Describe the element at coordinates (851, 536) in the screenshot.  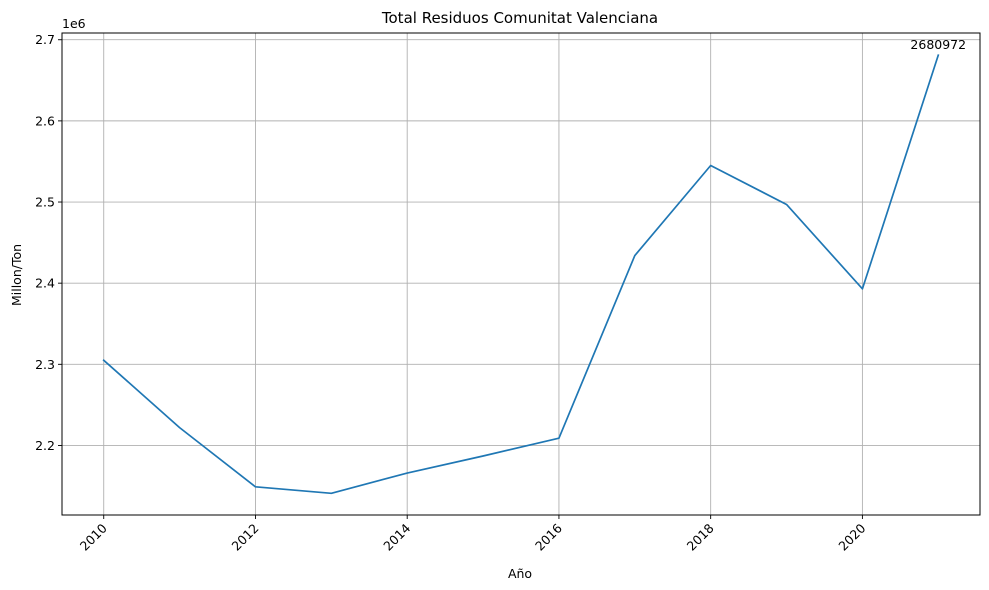
I see `x-tick-label: 2020` at that location.